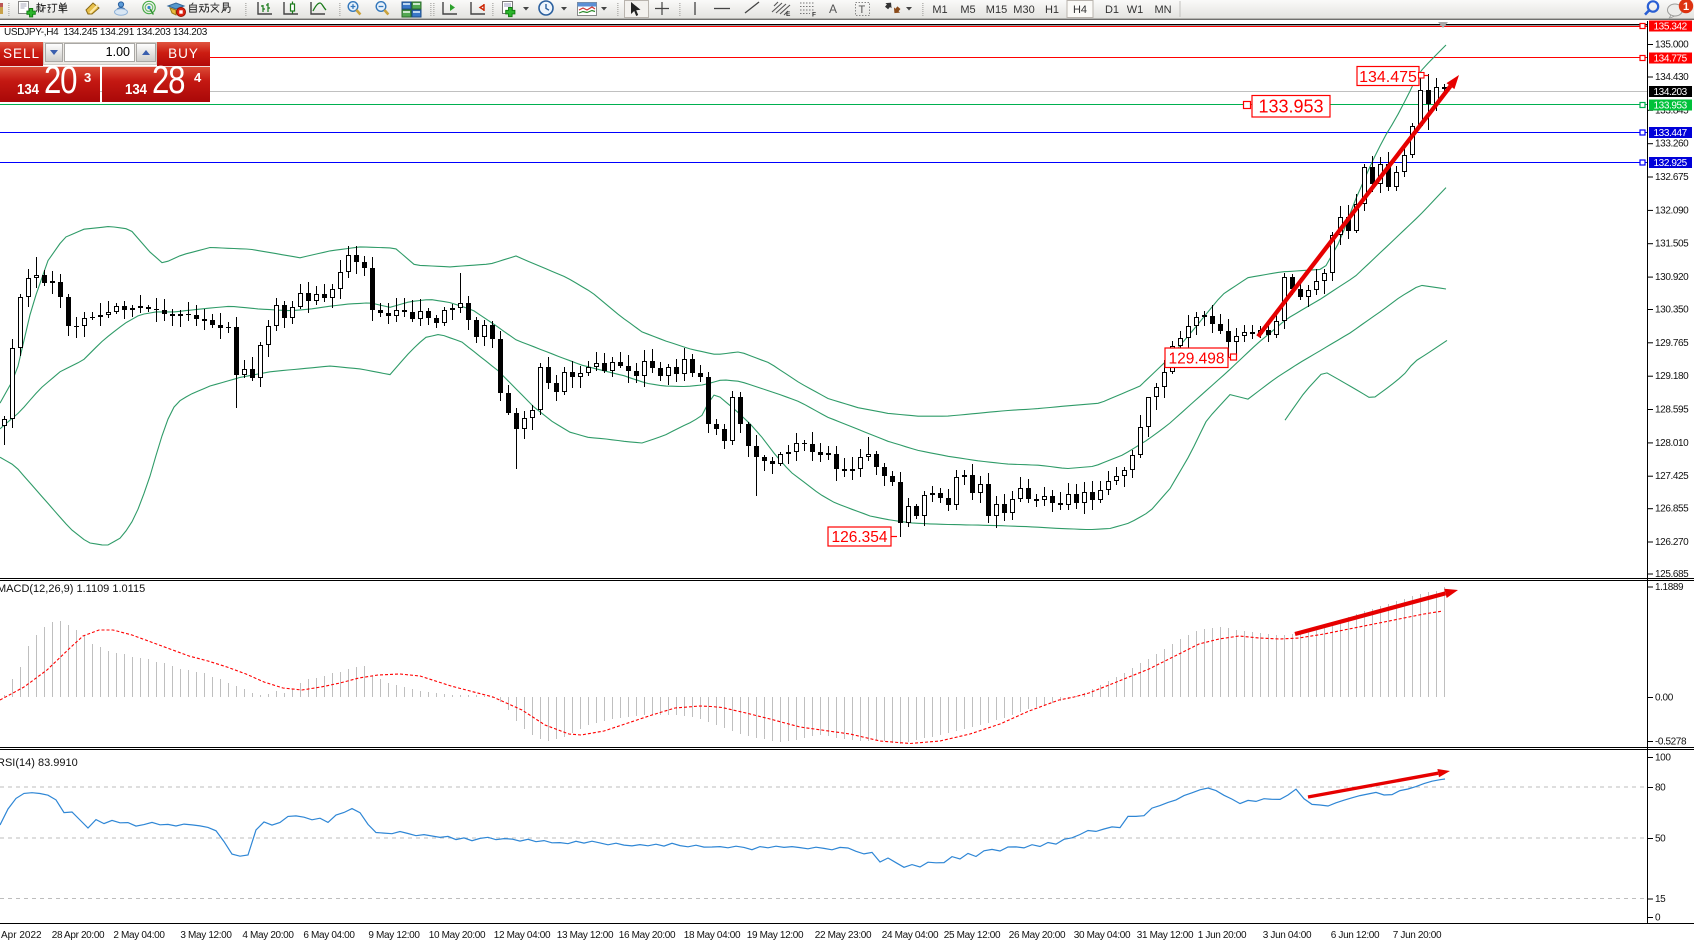 The width and height of the screenshot is (1694, 943). Describe the element at coordinates (206, 935) in the screenshot. I see `svg-text: 3 May 12:00` at that location.